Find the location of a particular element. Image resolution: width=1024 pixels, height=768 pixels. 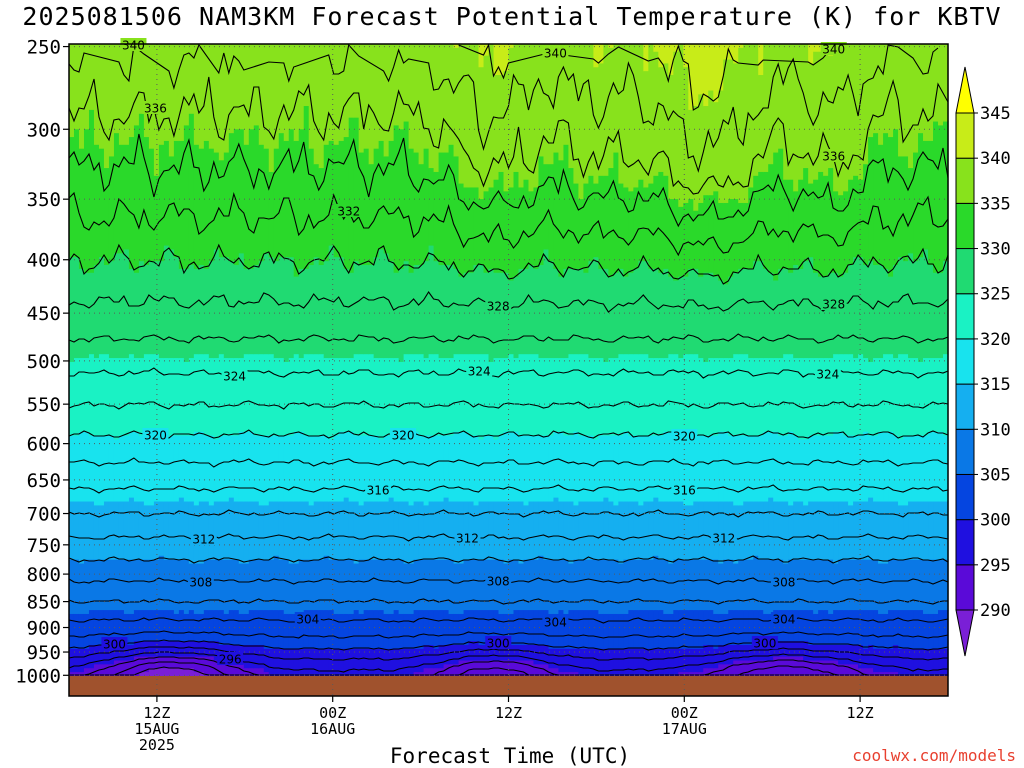

colorbar-tick-label: 345 is located at coordinates (995, 114).